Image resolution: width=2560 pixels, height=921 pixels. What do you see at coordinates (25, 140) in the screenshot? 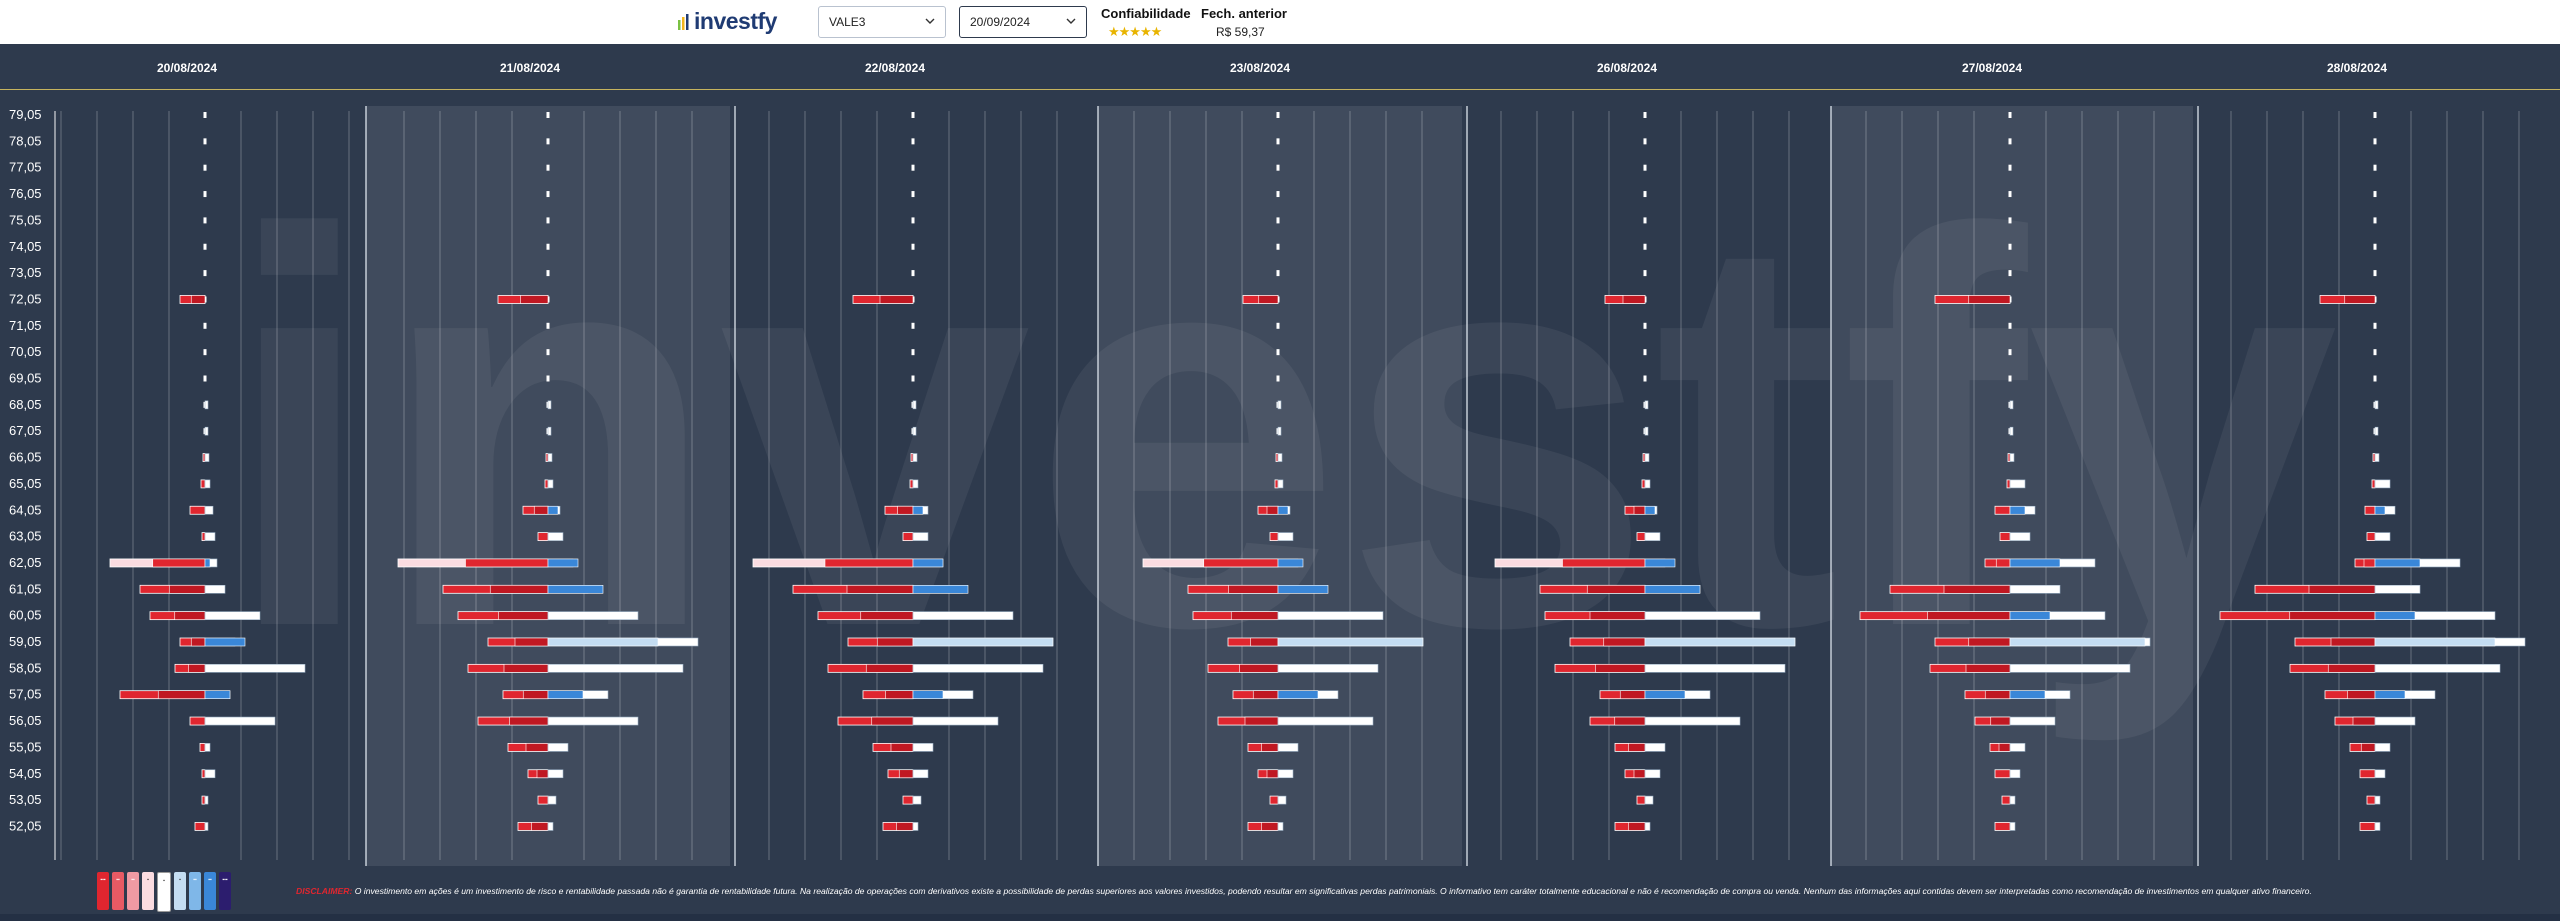
I see `y-tick-label: 78,05` at bounding box center [25, 140].